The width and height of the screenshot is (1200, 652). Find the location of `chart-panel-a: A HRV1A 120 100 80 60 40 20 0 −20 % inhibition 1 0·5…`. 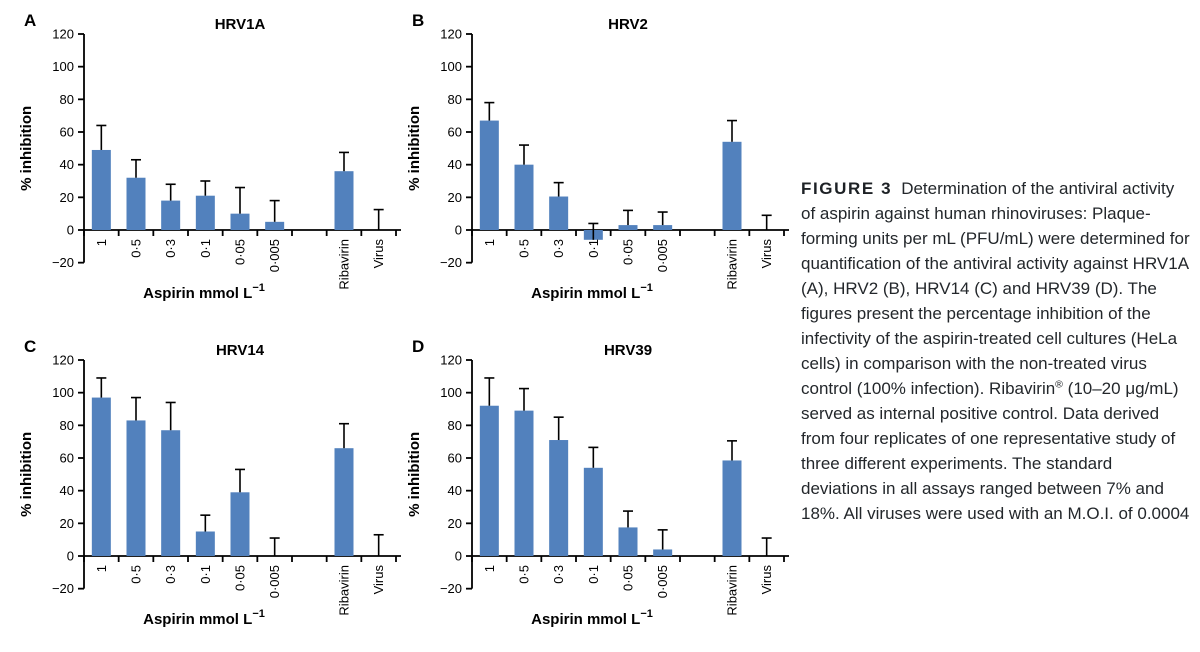

chart-panel-a: A HRV1A 120 100 80 60 40 20 0 −20 % inhibition 1 0·5… is located at coordinates (209, 156).